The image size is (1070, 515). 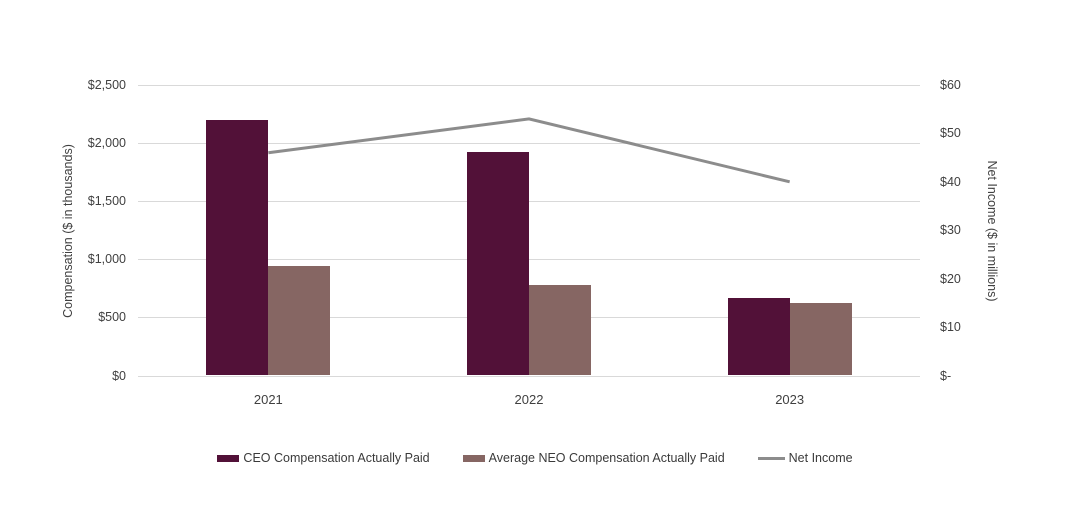 What do you see at coordinates (950, 327) in the screenshot?
I see `right-axis-tick: $10` at bounding box center [950, 327].